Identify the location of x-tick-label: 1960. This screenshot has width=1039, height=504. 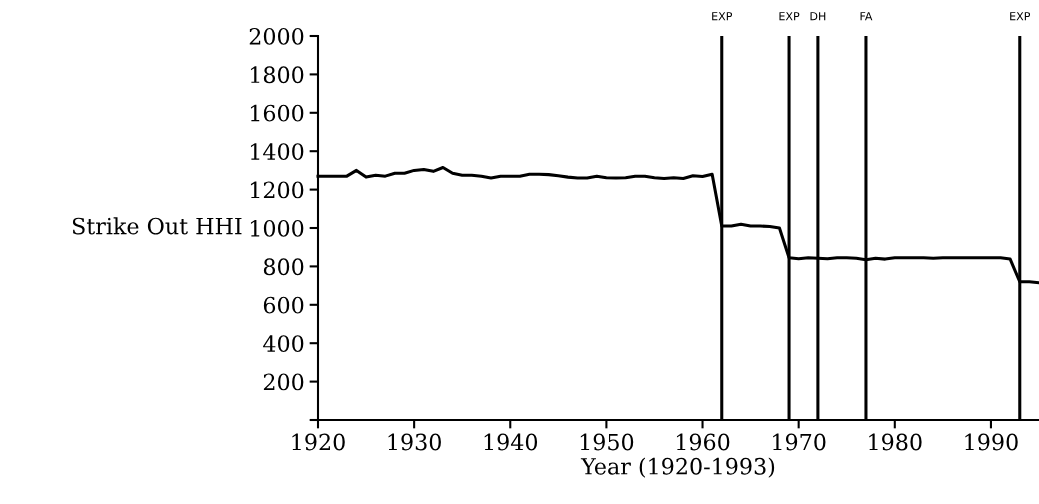
(703, 442).